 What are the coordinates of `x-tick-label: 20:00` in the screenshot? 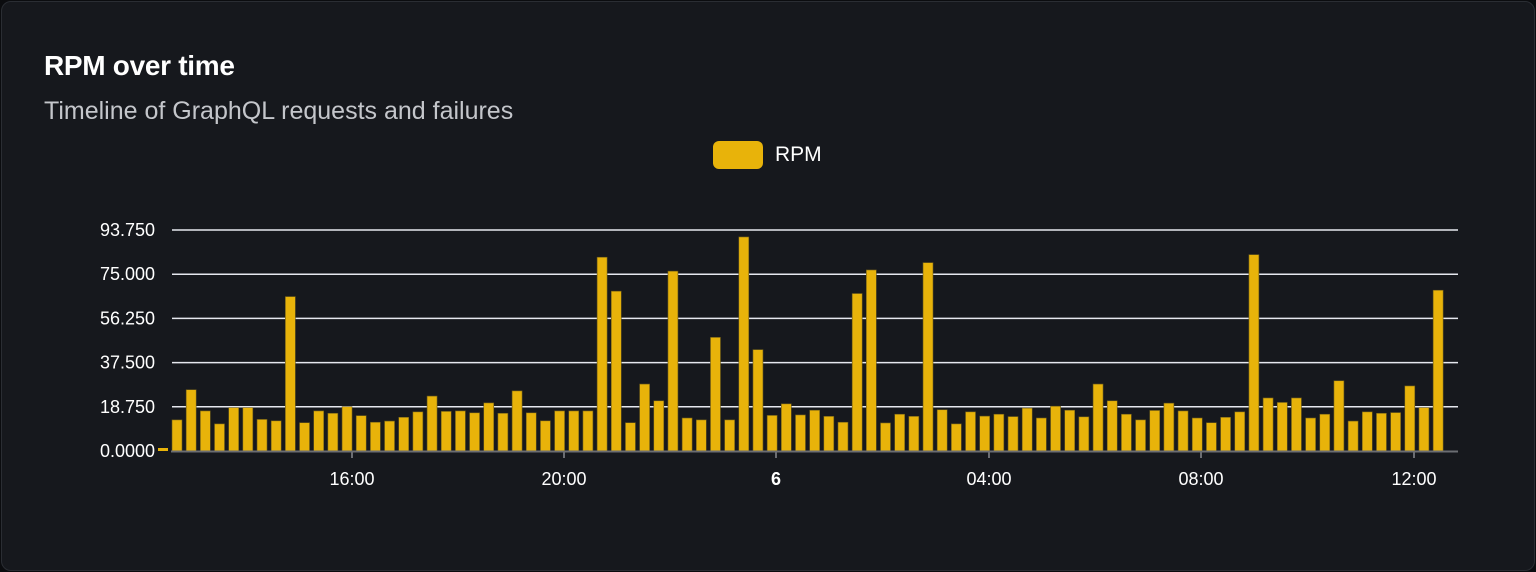 It's located at (563, 479).